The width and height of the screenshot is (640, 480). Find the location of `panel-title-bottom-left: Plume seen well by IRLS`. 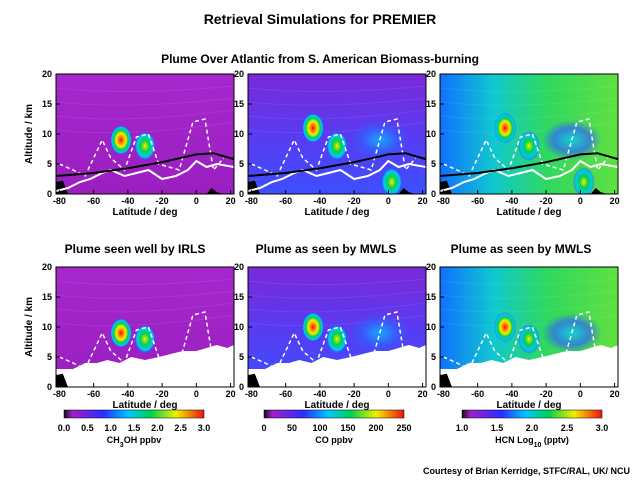

panel-title-bottom-left: Plume seen well by IRLS is located at coordinates (135, 249).